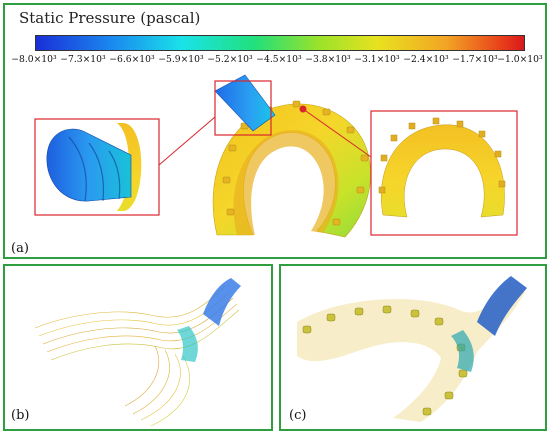  Describe the element at coordinates (520, 59) in the screenshot. I see `tick-label: −1.0×10³` at that location.